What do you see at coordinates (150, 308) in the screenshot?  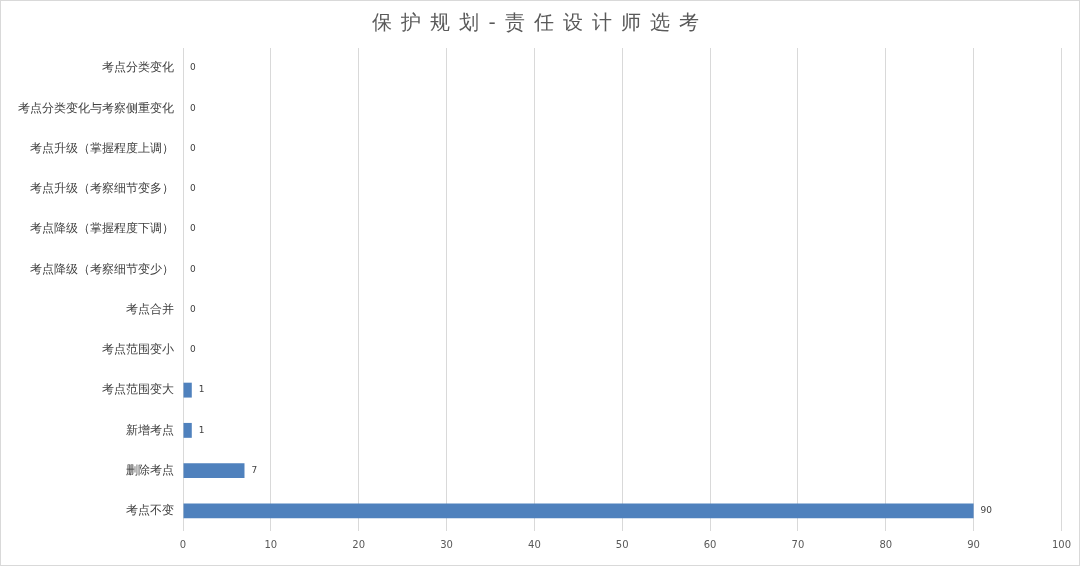 I see `y-tick-label: 考点合并` at bounding box center [150, 308].